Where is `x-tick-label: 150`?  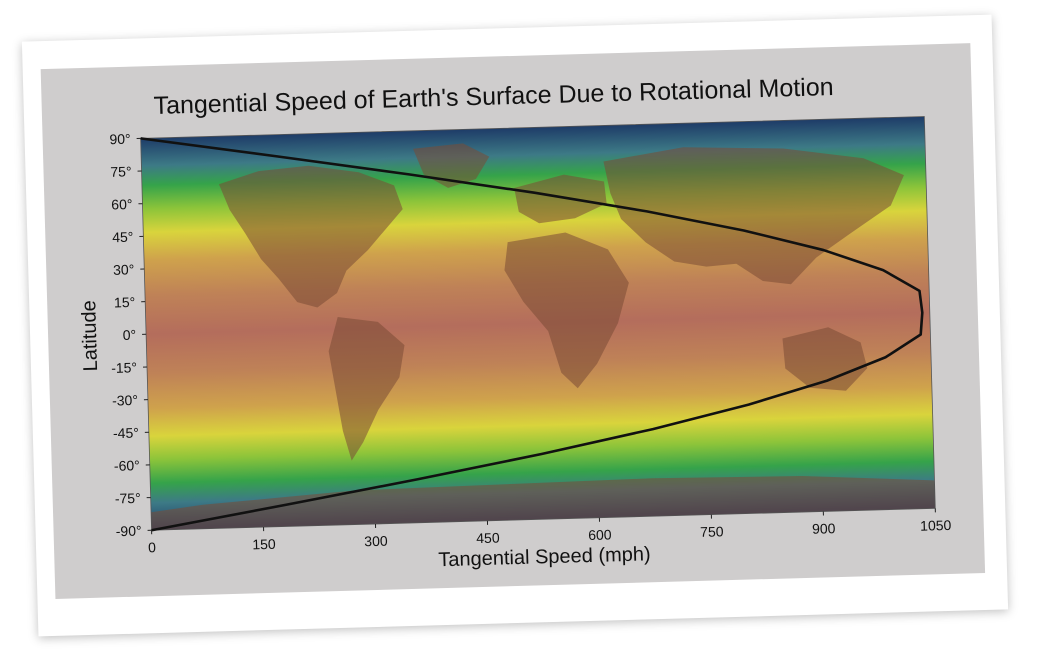
x-tick-label: 150 is located at coordinates (264, 544).